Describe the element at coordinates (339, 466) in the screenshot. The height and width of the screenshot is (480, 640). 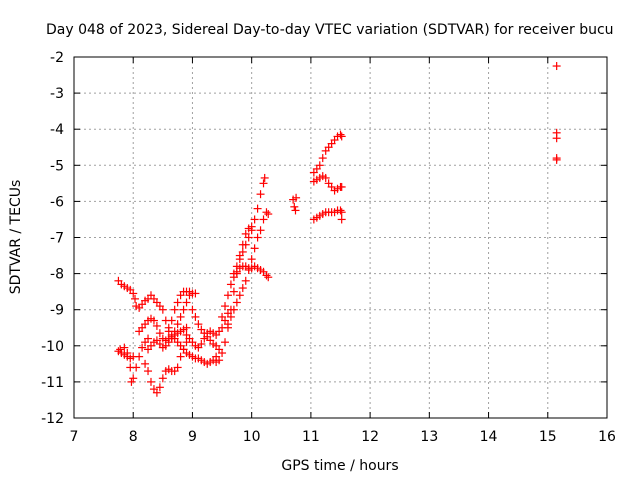
I see `x-axis-label: GPS time / hours` at that location.